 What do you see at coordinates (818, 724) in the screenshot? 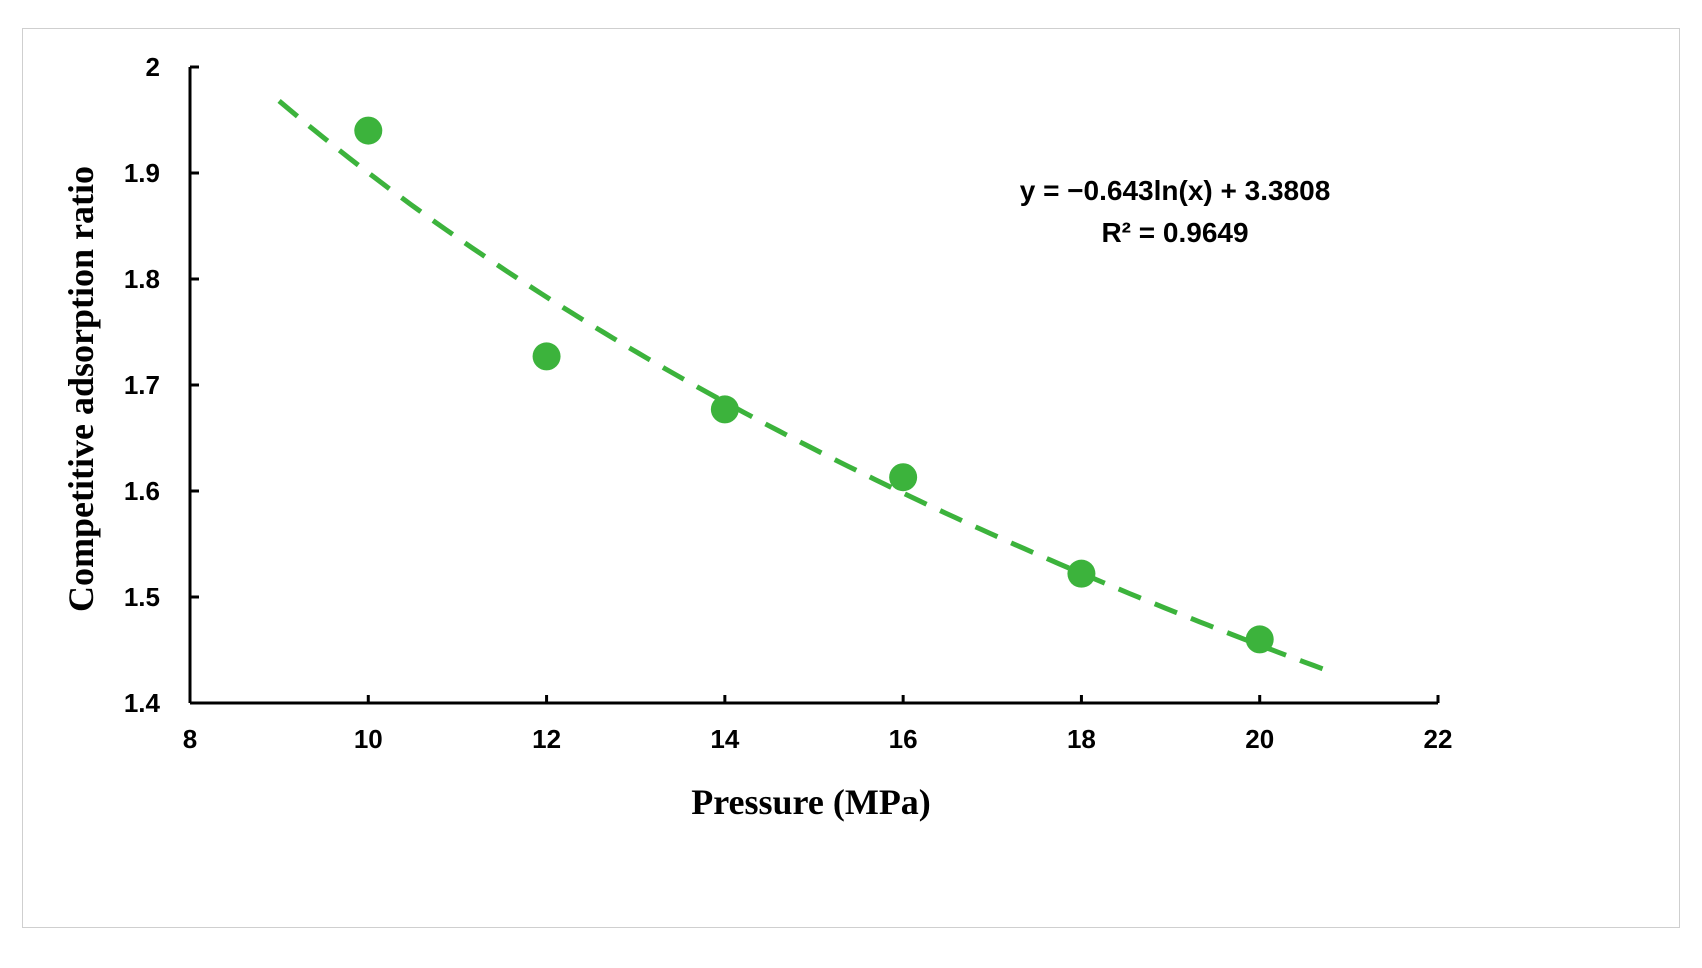
I see `x-axis-ticks: 8 10 12 14 16 18 20 22` at bounding box center [818, 724].